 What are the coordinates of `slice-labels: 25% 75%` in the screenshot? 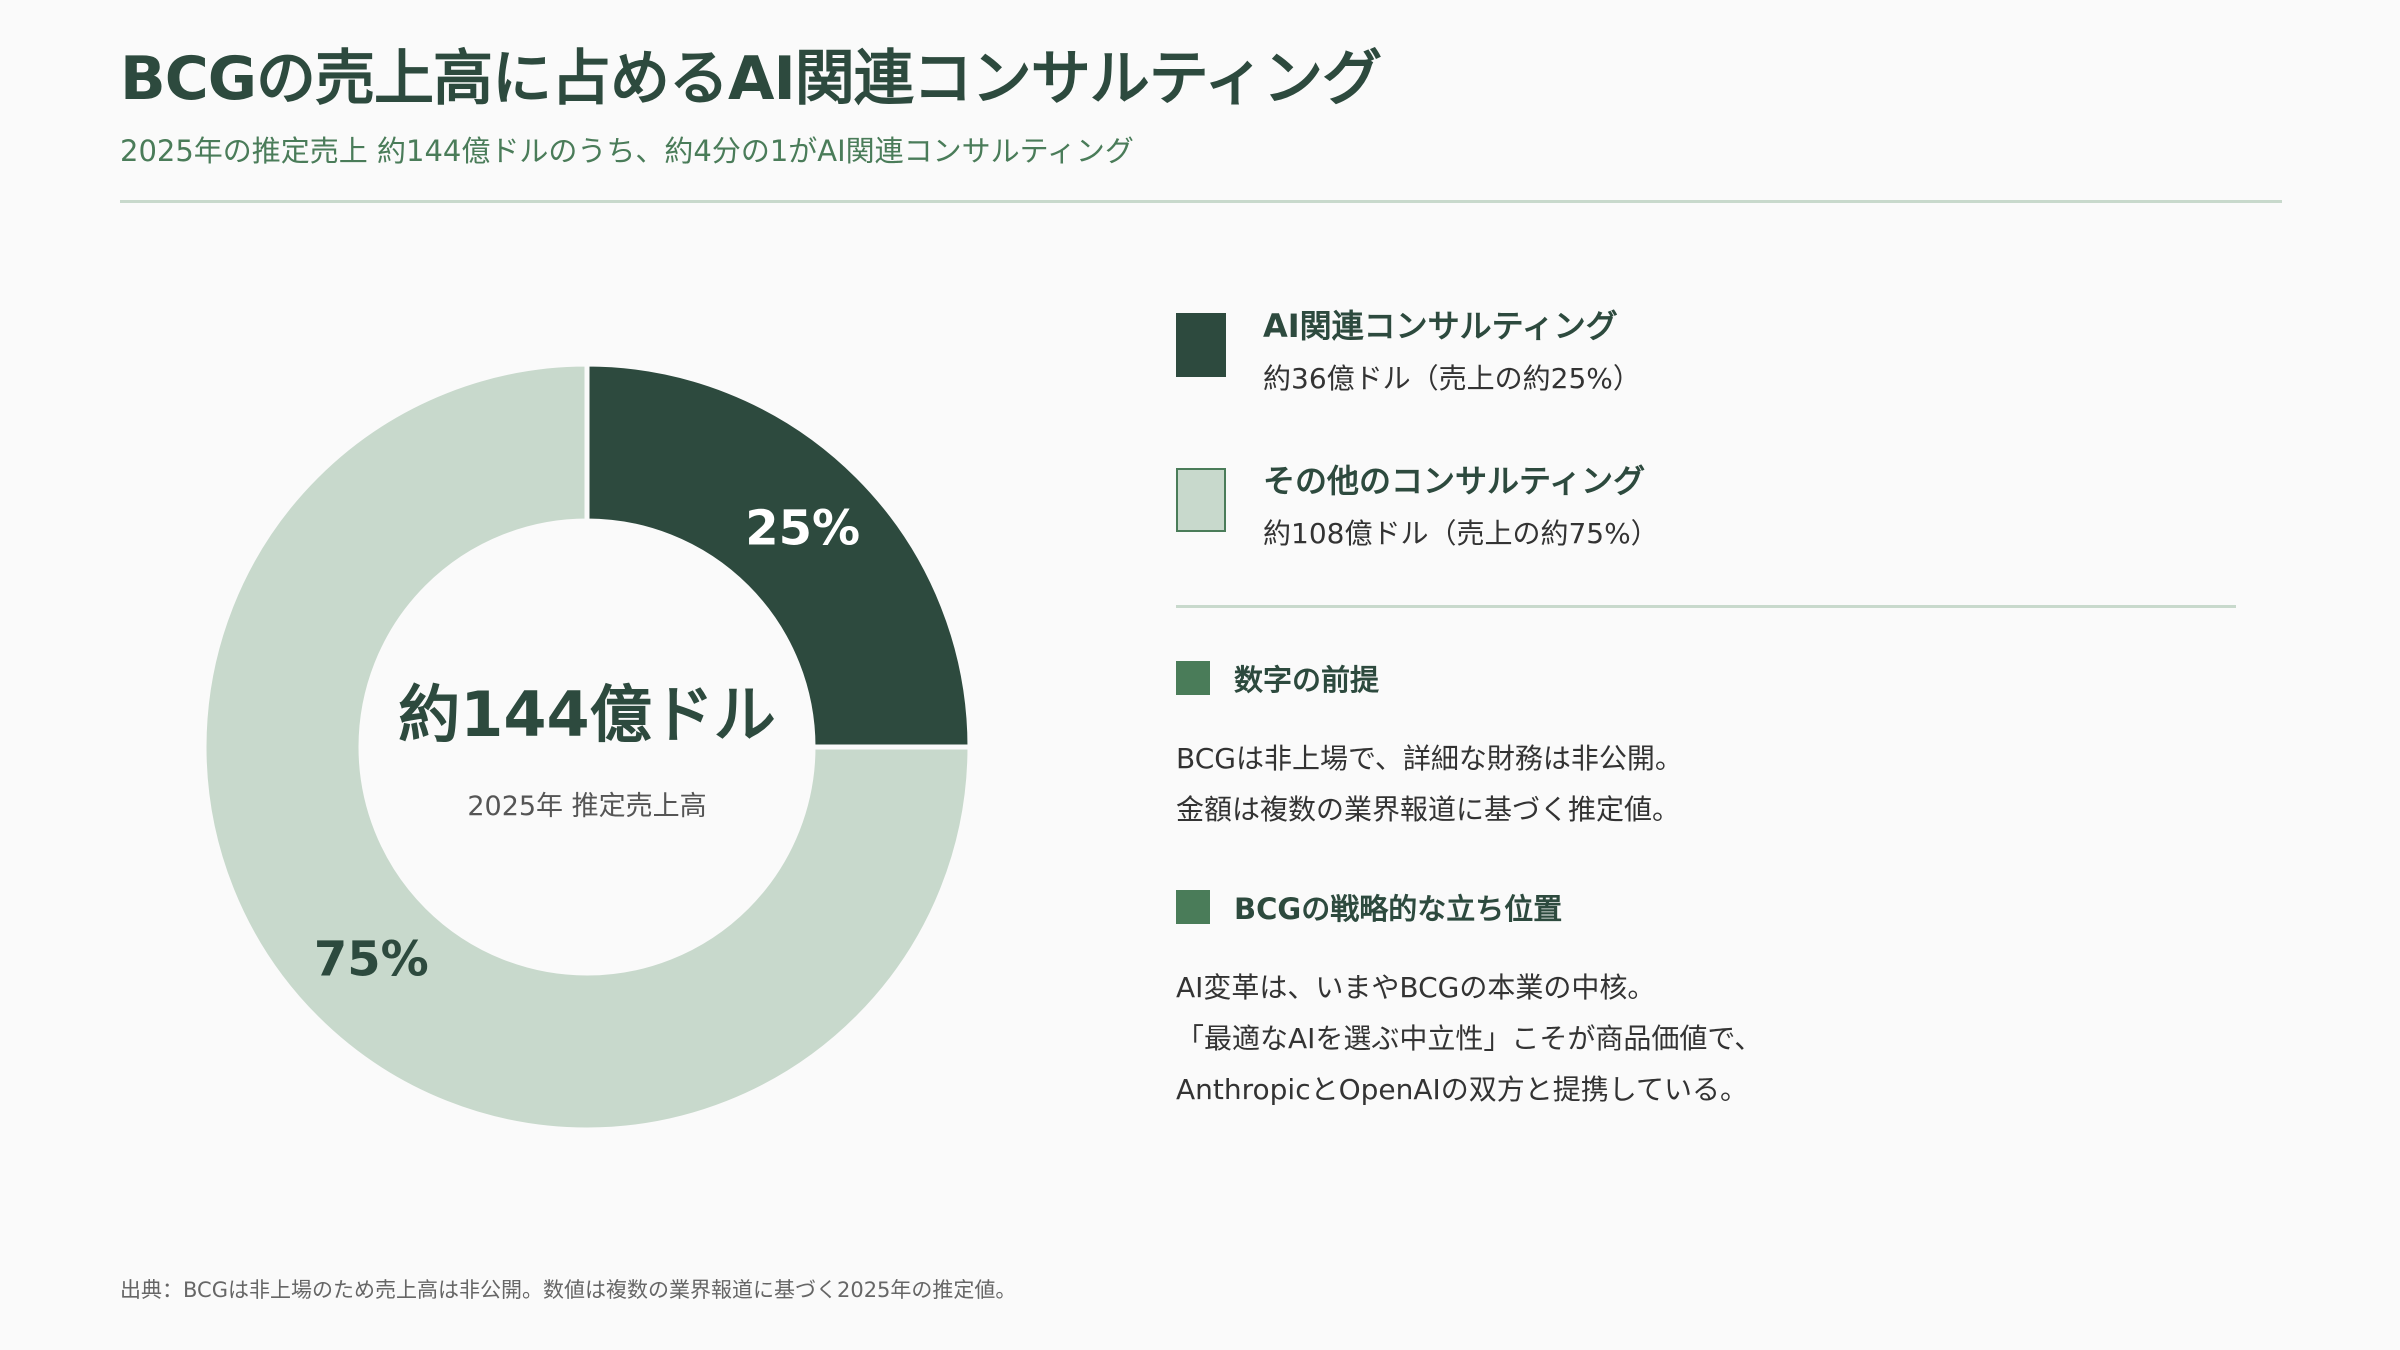 It's located at (587, 743).